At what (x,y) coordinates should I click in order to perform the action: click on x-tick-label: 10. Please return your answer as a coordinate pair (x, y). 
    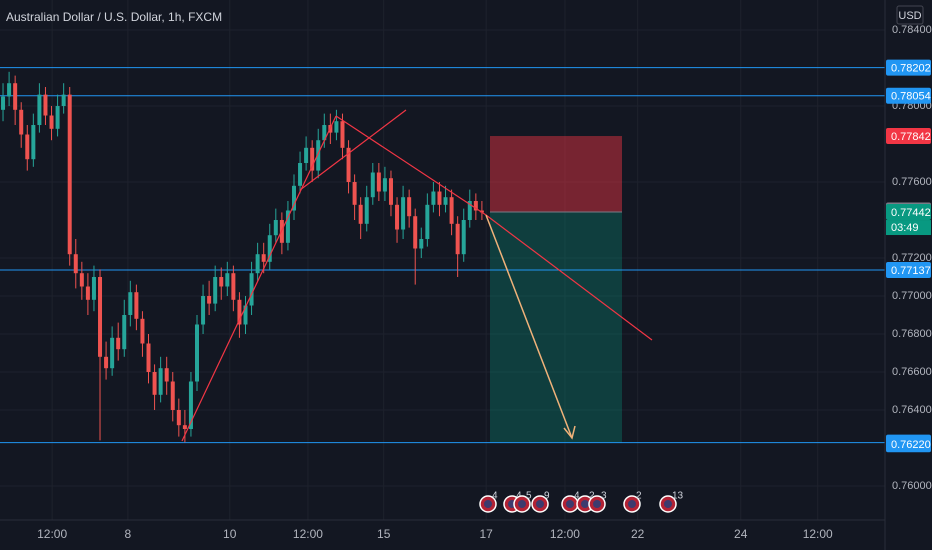
    Looking at the image, I should click on (230, 534).